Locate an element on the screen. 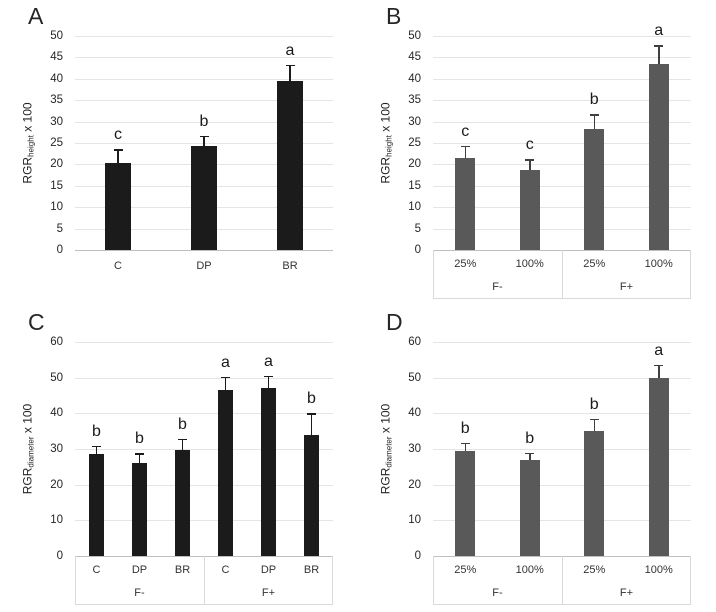  significance-letter: c is located at coordinates (529, 145).